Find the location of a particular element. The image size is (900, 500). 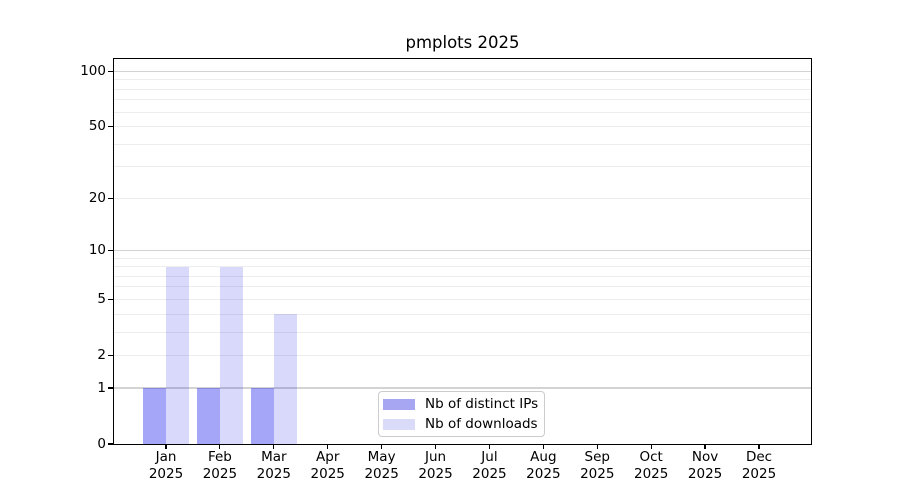

x-tick-label: Nov 2025 is located at coordinates (705, 465).